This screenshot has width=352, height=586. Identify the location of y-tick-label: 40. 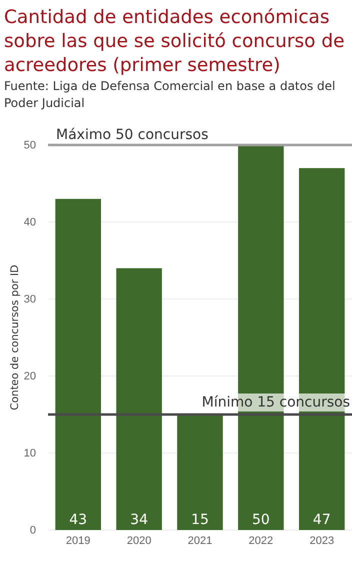
(30, 222).